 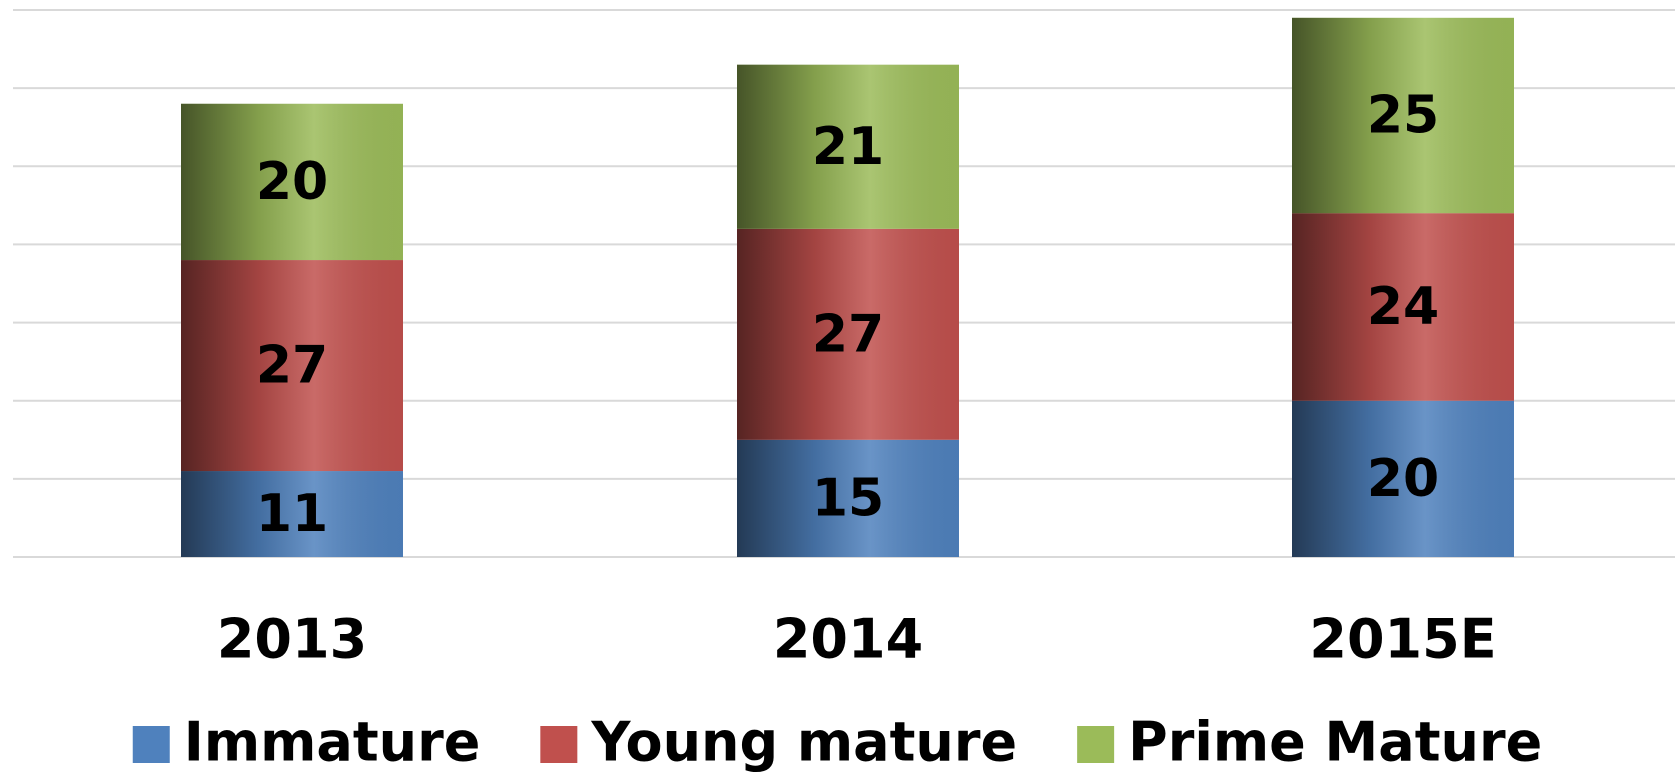 I want to click on legend-label: Prime Mature, so click(x=1335, y=742).